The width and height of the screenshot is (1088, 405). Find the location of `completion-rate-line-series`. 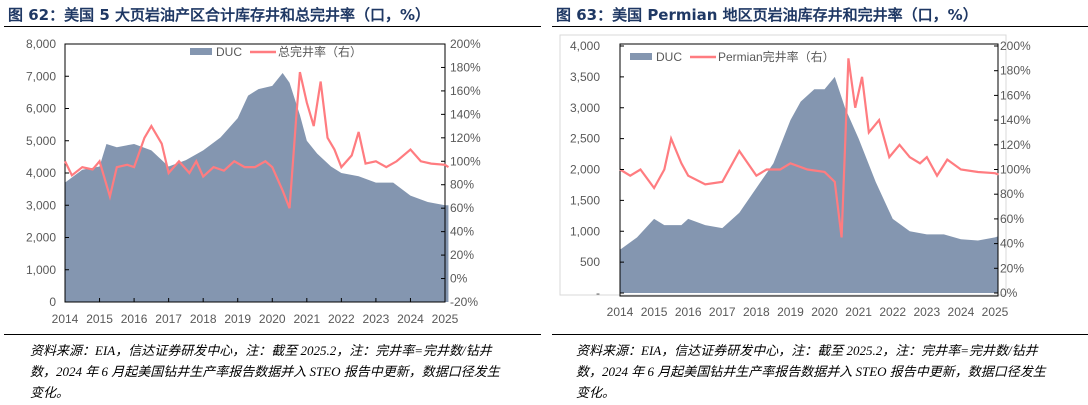

completion-rate-line-series is located at coordinates (257, 140).